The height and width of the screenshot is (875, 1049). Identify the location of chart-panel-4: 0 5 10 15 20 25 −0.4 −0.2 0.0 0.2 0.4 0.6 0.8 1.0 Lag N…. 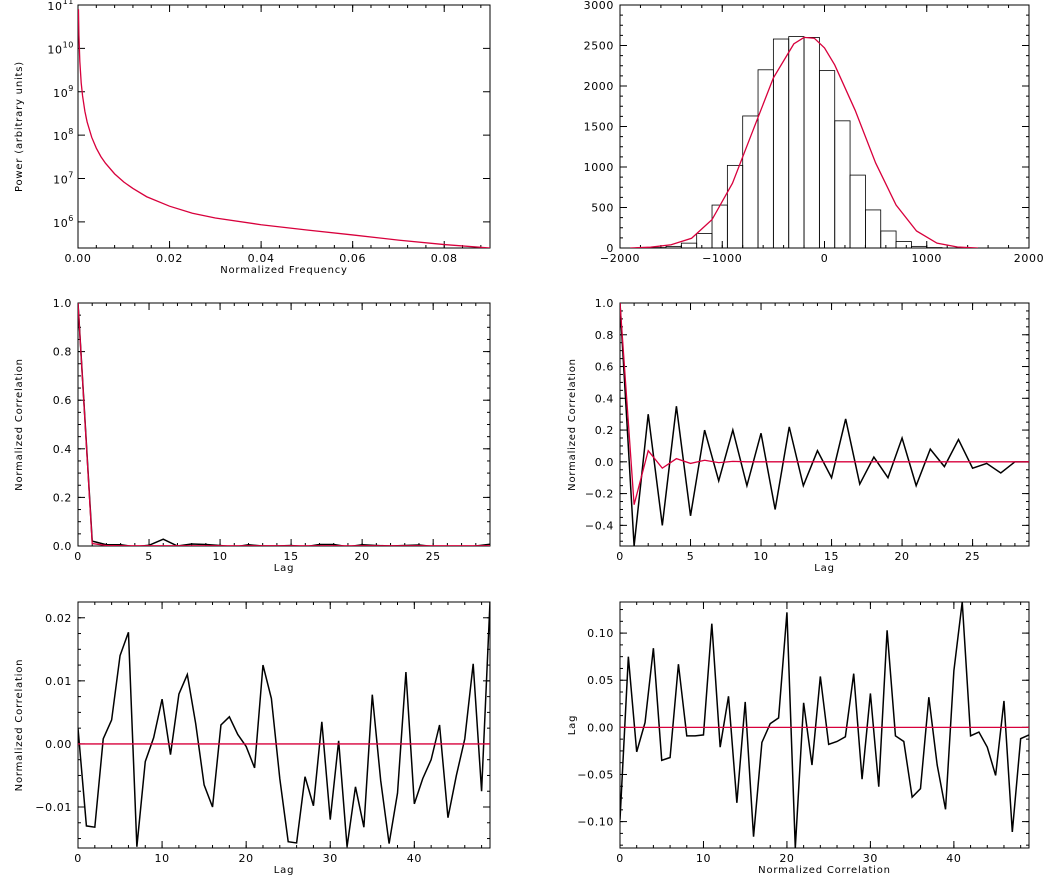
(798, 435).